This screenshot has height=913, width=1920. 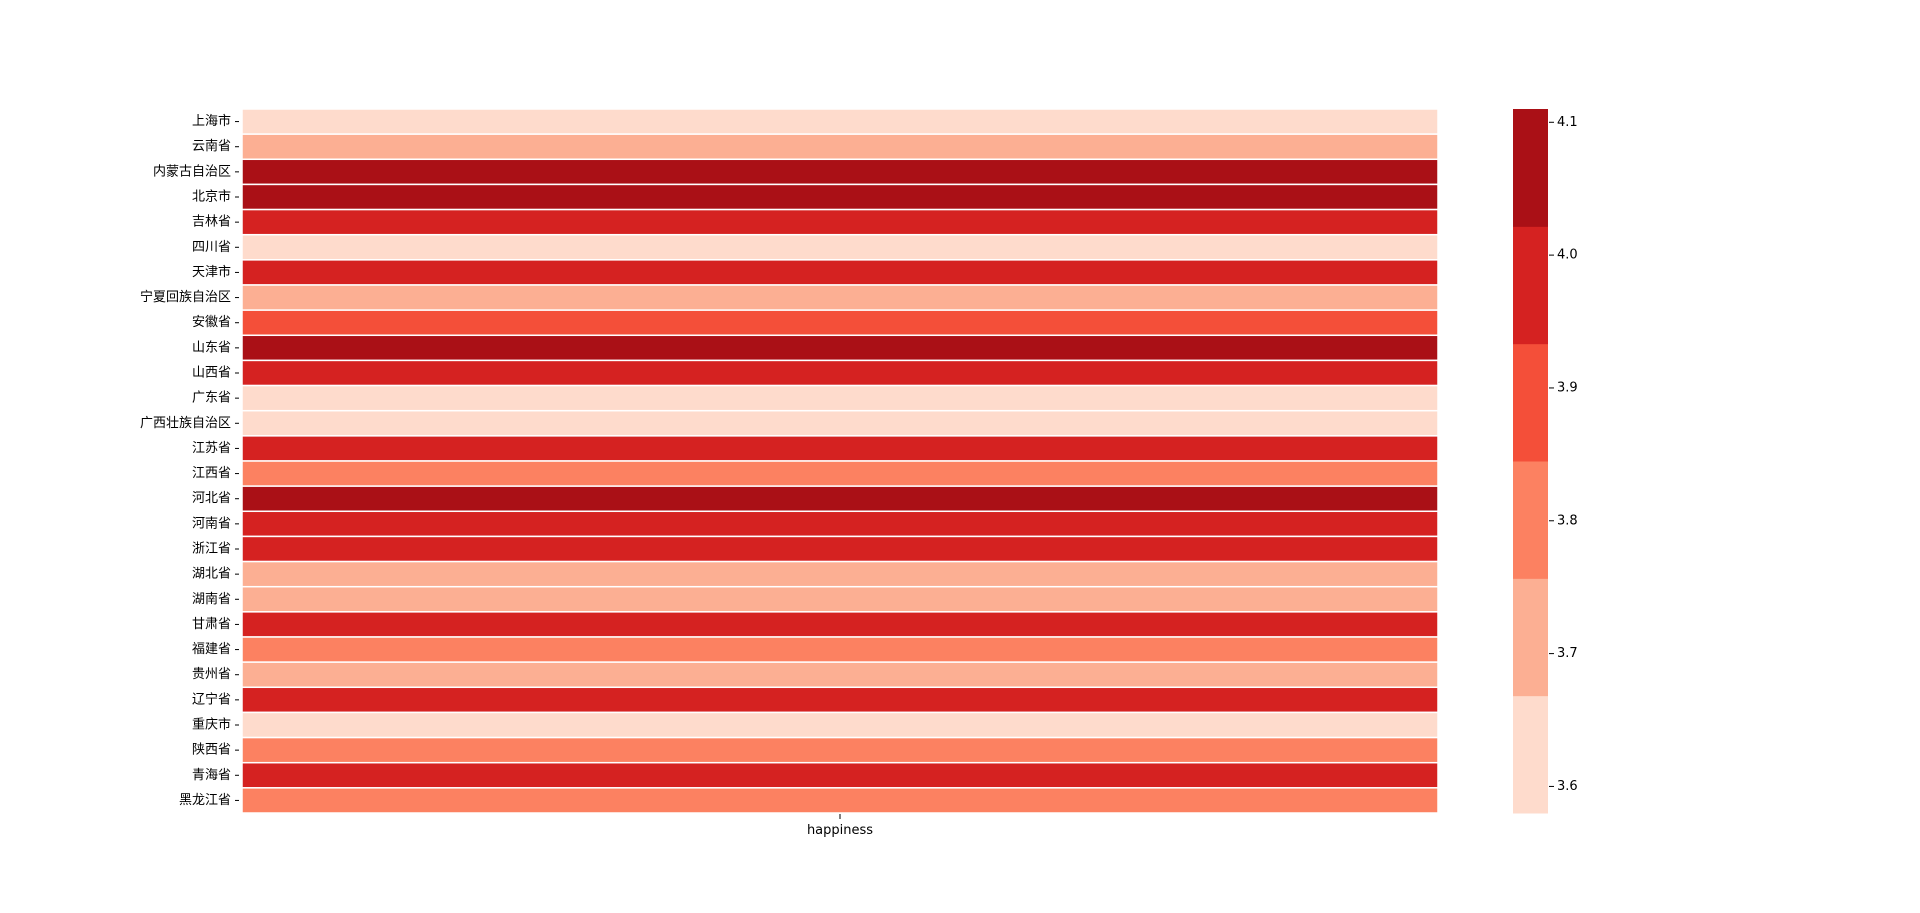 I want to click on y-tick-label: 福建省, so click(x=211, y=649).